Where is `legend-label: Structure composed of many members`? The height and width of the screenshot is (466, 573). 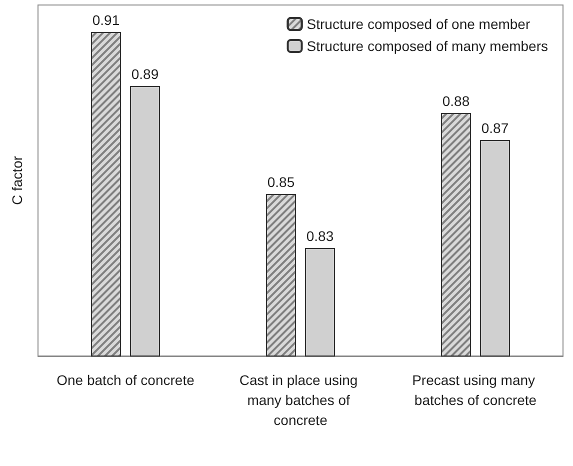
legend-label: Structure composed of many members is located at coordinates (427, 46).